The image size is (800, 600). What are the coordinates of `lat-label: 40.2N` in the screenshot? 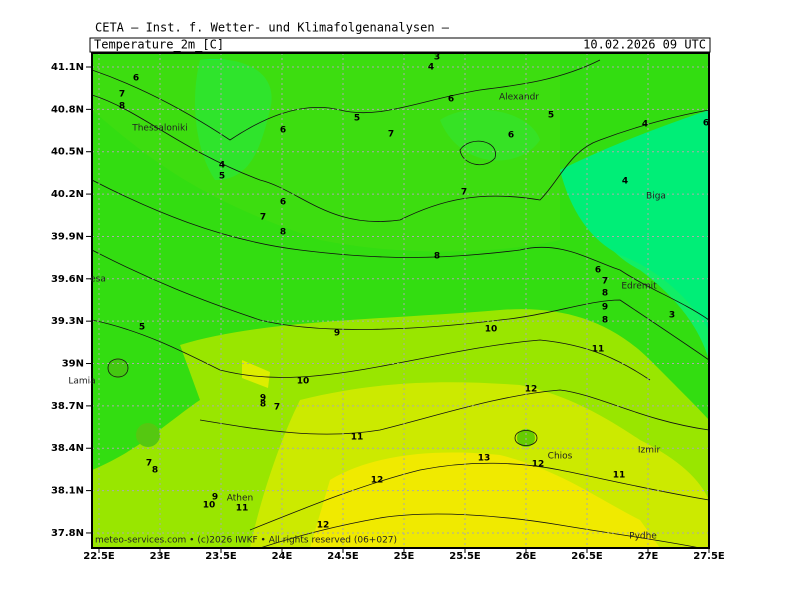 It's located at (67, 194).